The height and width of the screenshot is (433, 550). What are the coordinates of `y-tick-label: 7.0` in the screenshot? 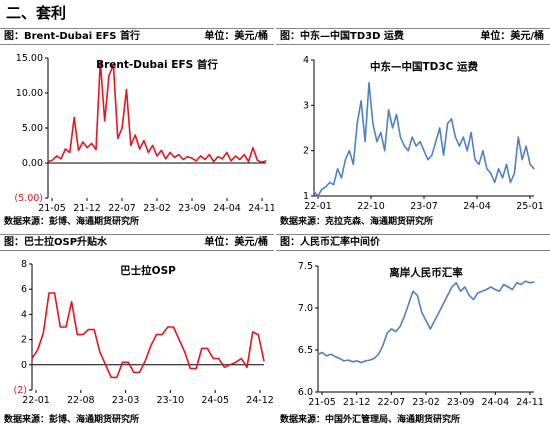 It's located at (305, 308).